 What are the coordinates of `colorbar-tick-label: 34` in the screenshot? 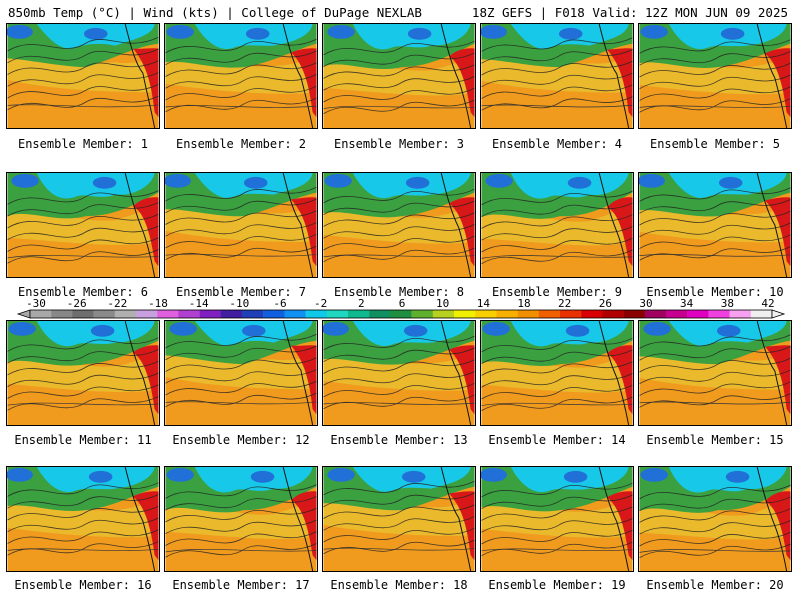 It's located at (687, 304).